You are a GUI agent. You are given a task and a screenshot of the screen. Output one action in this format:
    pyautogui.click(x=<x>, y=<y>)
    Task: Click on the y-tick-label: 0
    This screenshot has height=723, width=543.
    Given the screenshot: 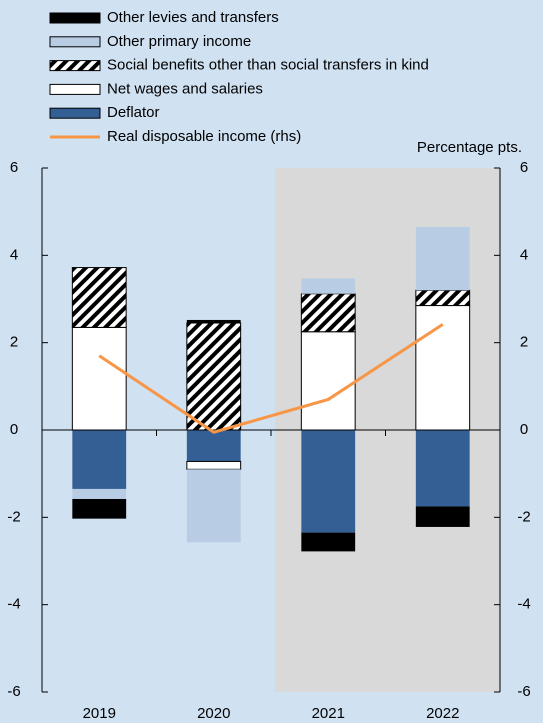 What is the action you would take?
    pyautogui.click(x=14, y=429)
    